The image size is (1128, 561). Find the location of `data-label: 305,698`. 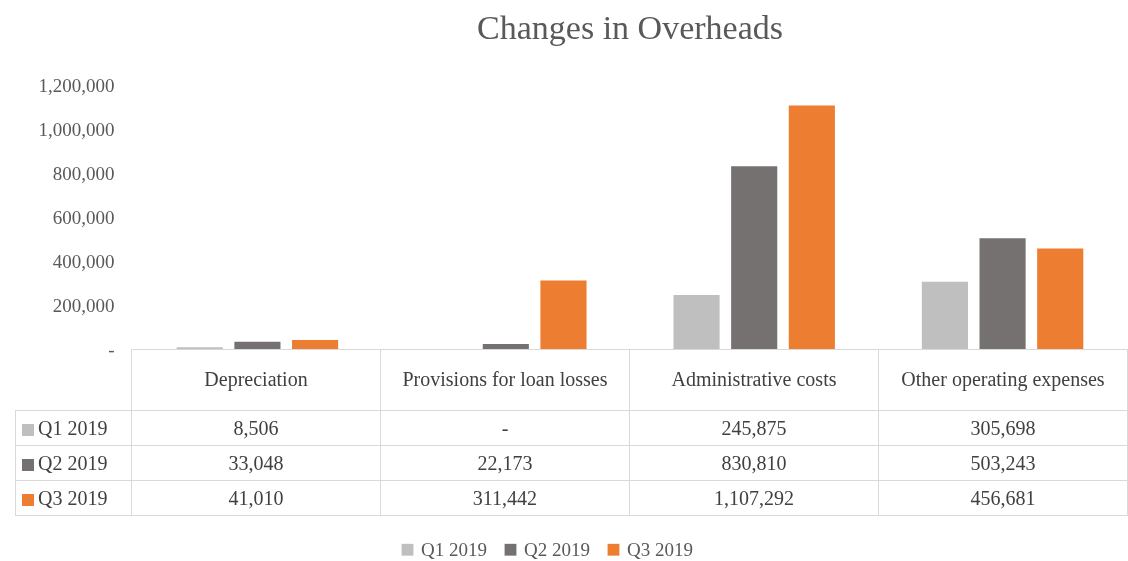

data-label: 305,698 is located at coordinates (1003, 427).